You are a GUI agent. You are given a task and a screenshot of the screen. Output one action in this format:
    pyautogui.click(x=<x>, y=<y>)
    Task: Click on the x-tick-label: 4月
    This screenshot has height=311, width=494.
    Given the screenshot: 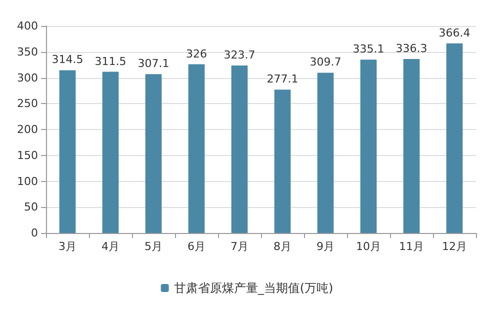 What is the action you would take?
    pyautogui.click(x=111, y=246)
    